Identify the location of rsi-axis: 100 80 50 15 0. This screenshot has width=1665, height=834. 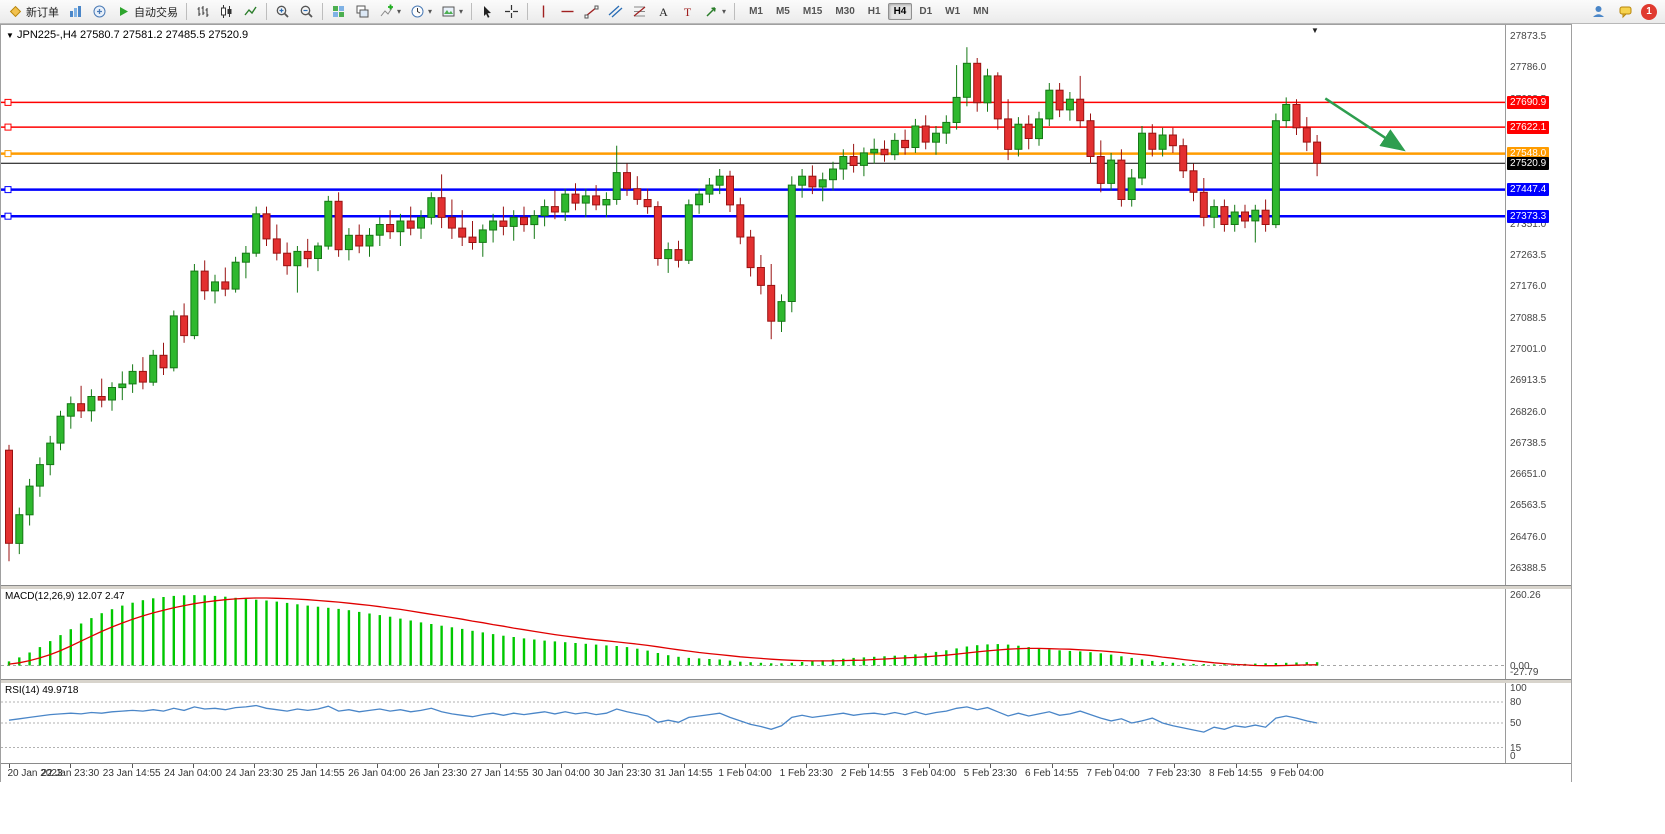
(1538, 723).